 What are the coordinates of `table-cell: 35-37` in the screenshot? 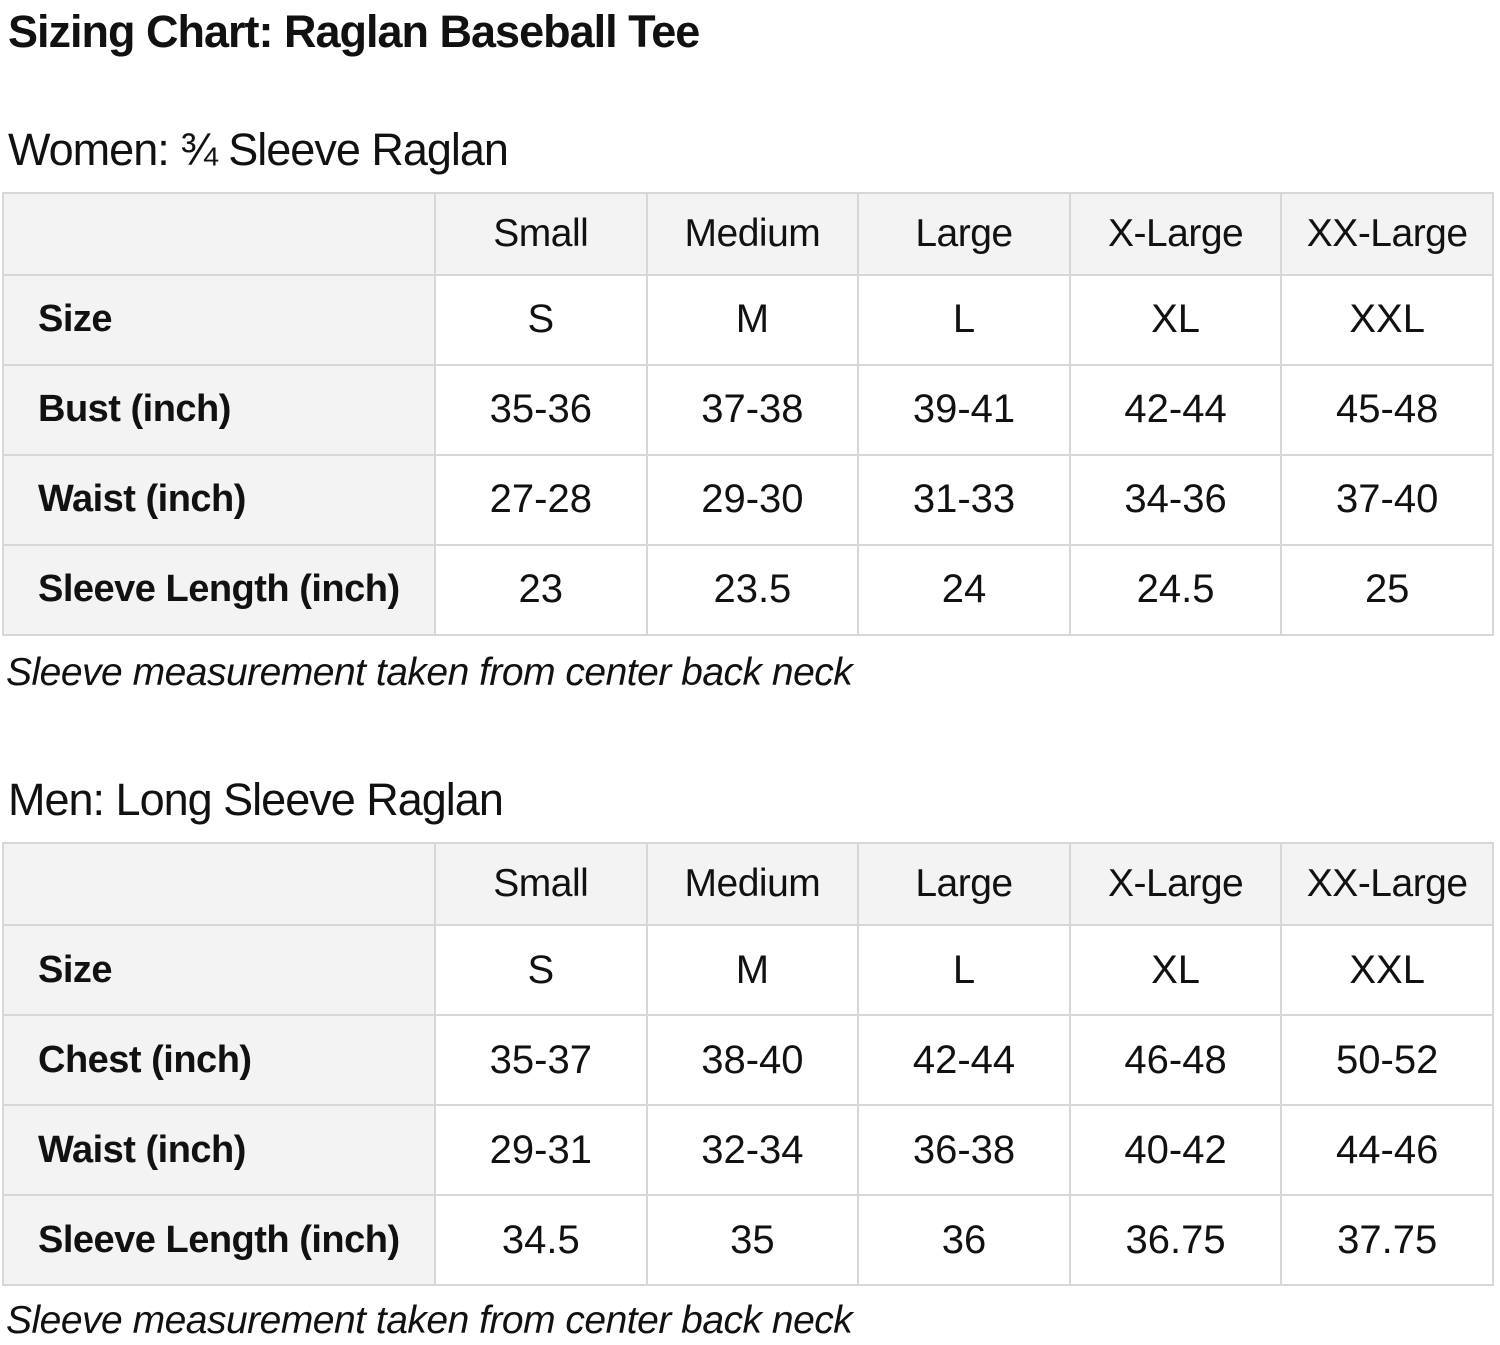 It's located at (541, 1060).